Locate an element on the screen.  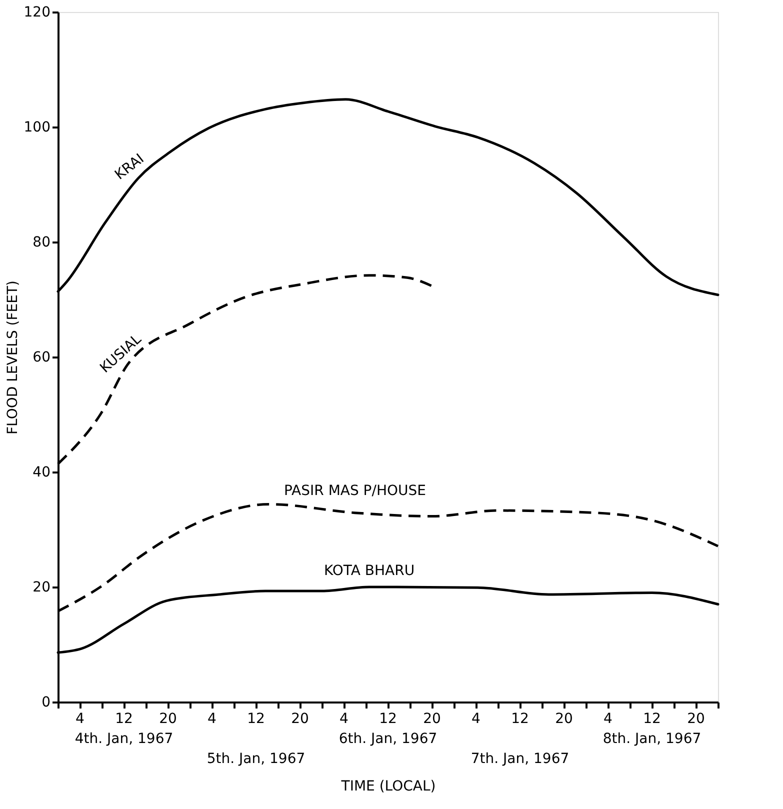
text: 8th. Jan, 1967 is located at coordinates (652, 739).